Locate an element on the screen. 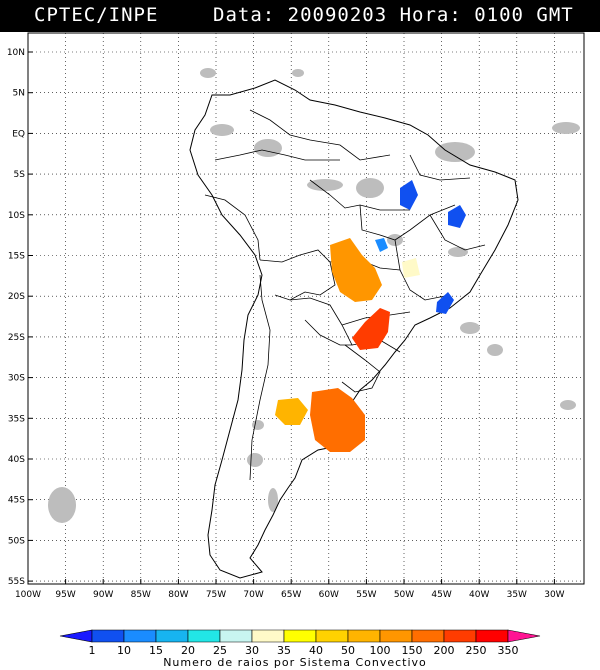 This screenshot has width=600, height=670. system-bahia-east is located at coordinates (457, 216).